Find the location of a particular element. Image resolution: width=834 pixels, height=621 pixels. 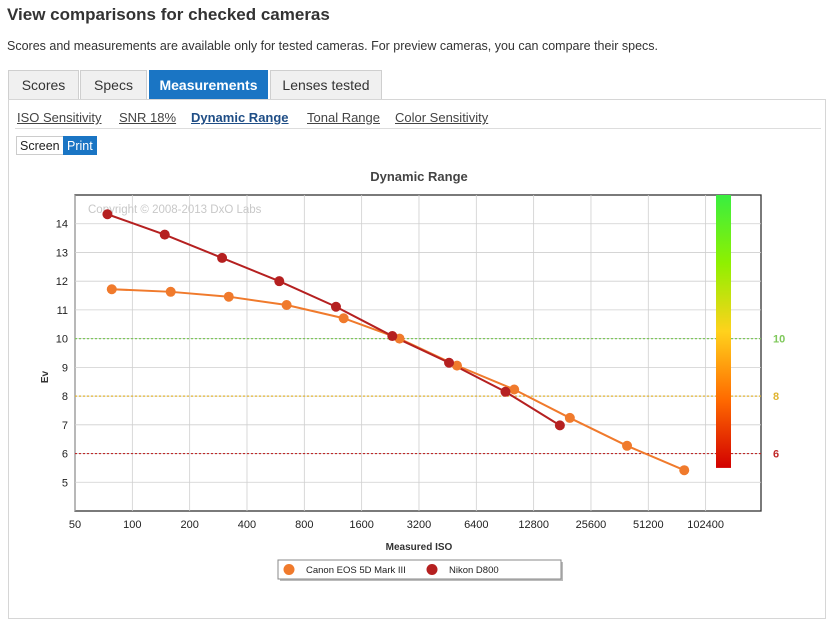

y-tick-label: 11 is located at coordinates (62, 311).